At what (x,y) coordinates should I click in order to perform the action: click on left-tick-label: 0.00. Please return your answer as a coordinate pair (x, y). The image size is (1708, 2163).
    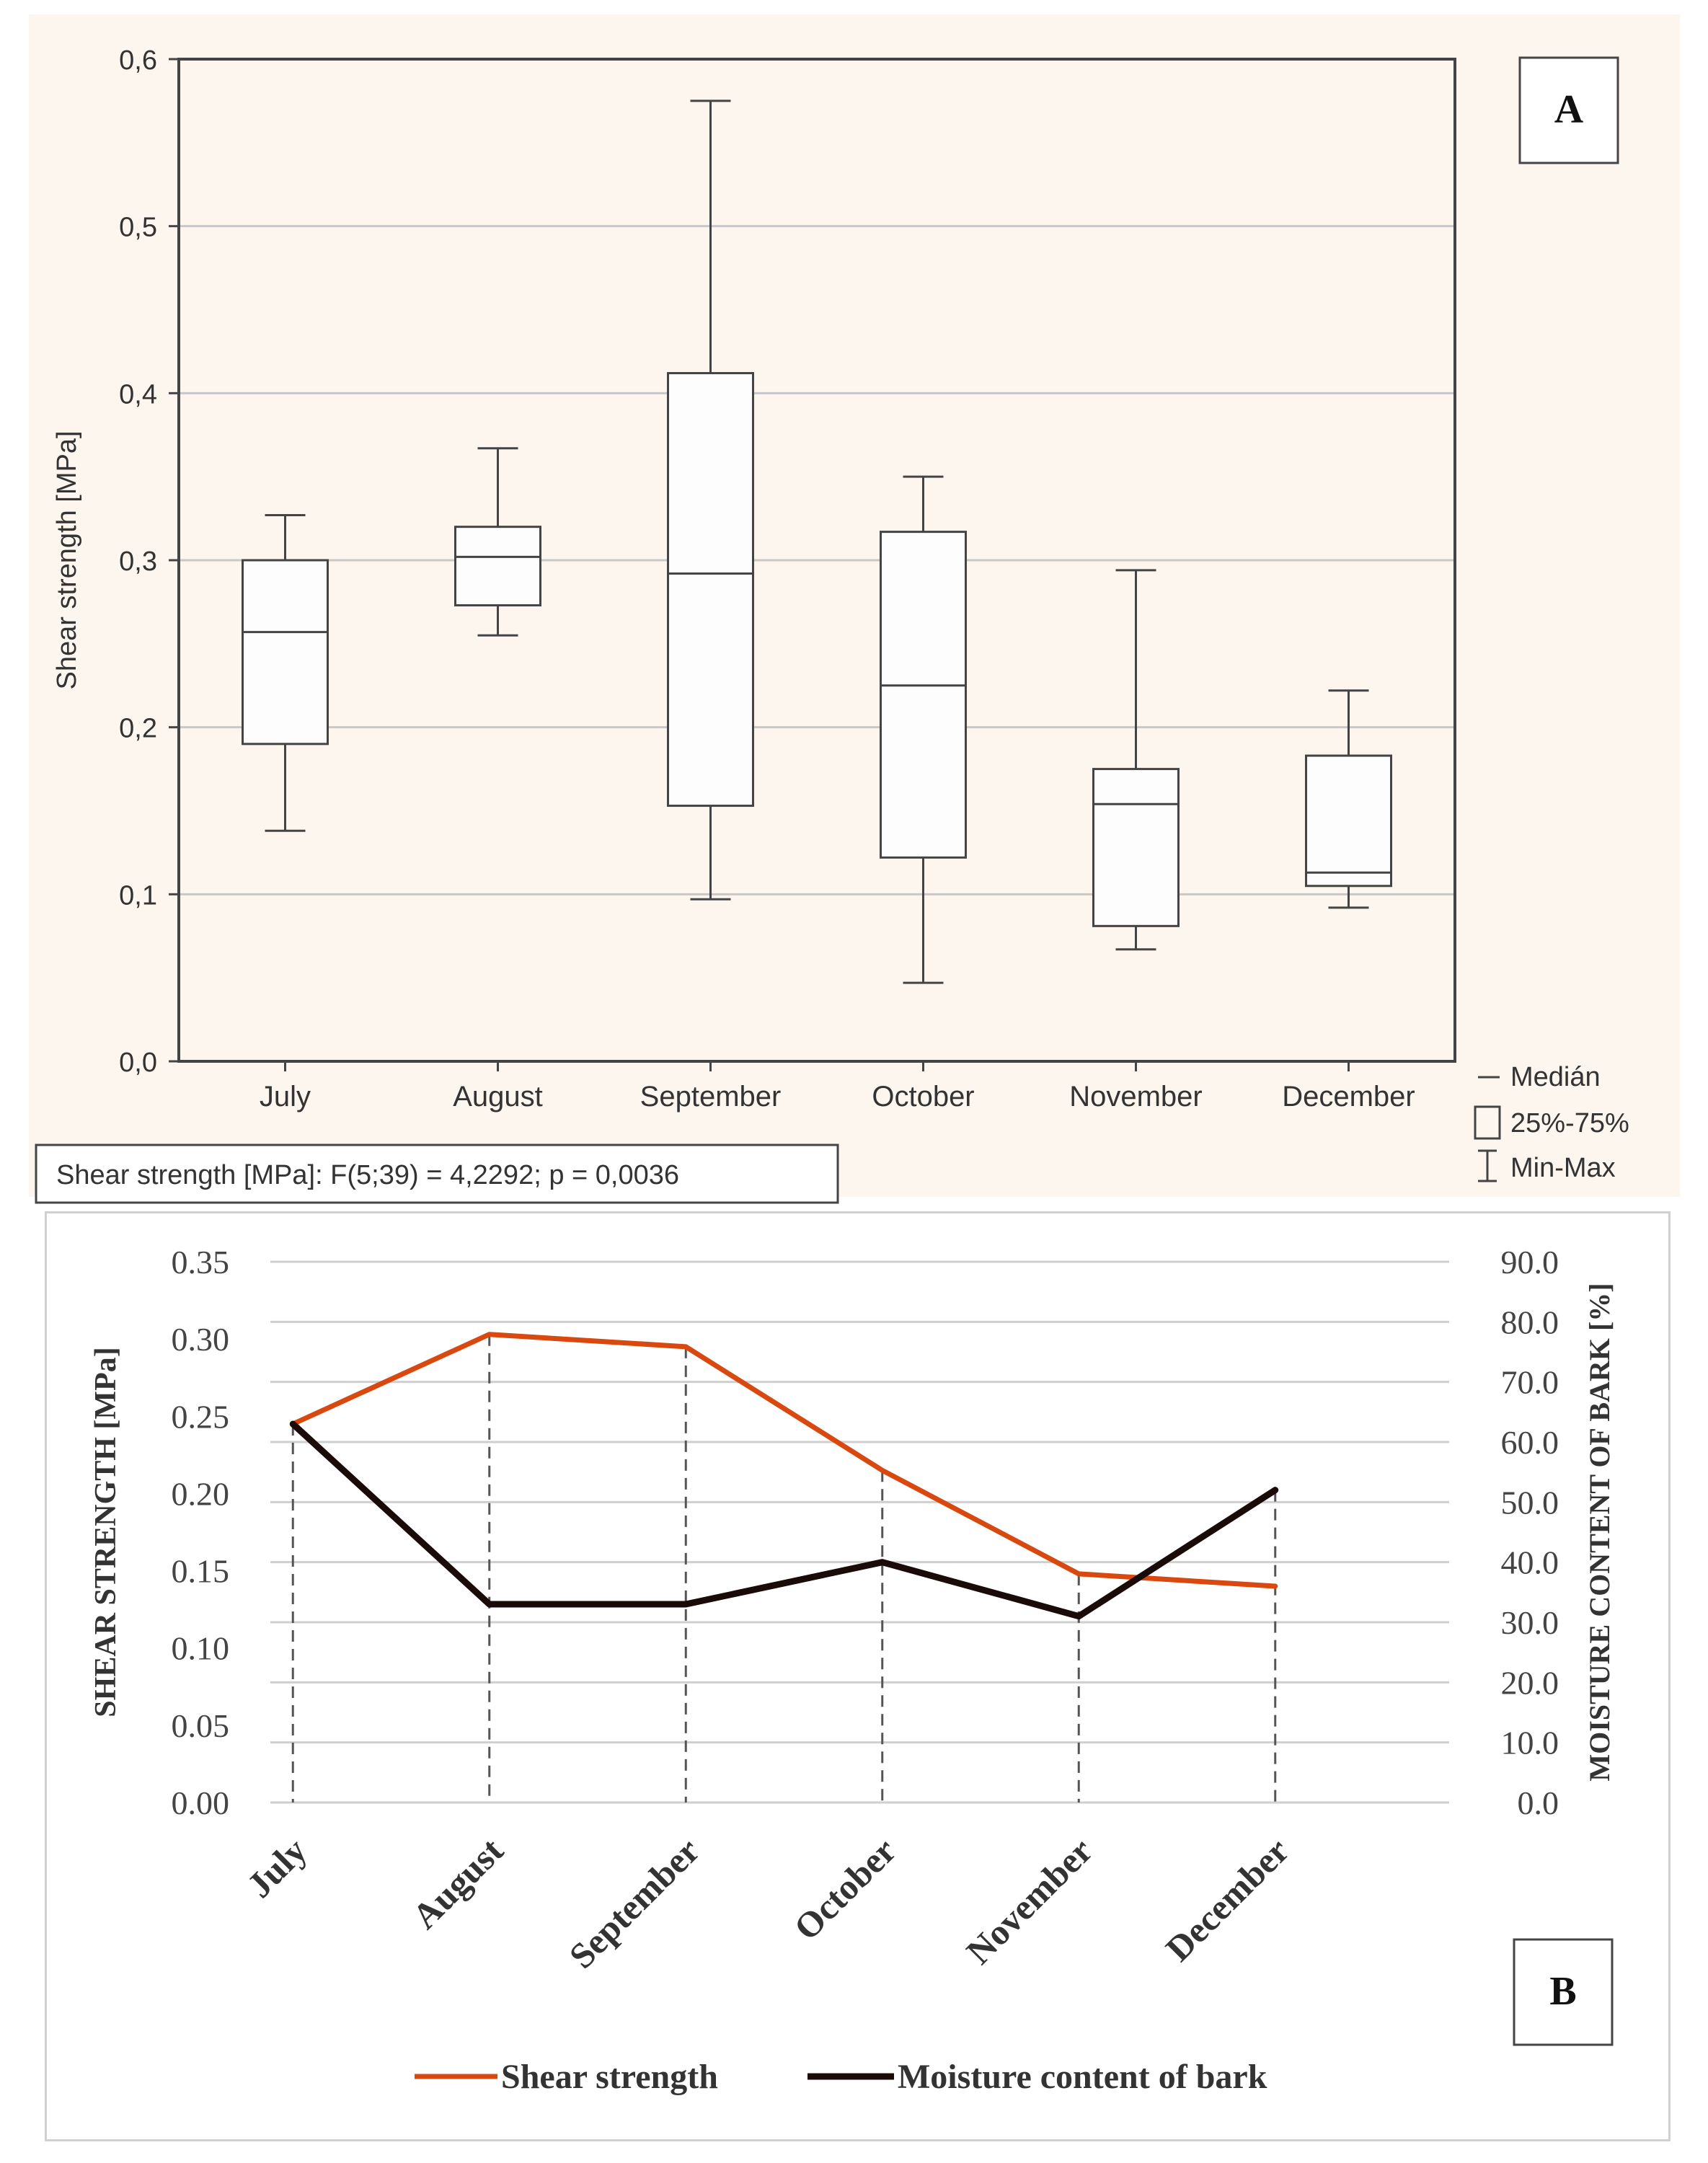
    Looking at the image, I should click on (201, 1802).